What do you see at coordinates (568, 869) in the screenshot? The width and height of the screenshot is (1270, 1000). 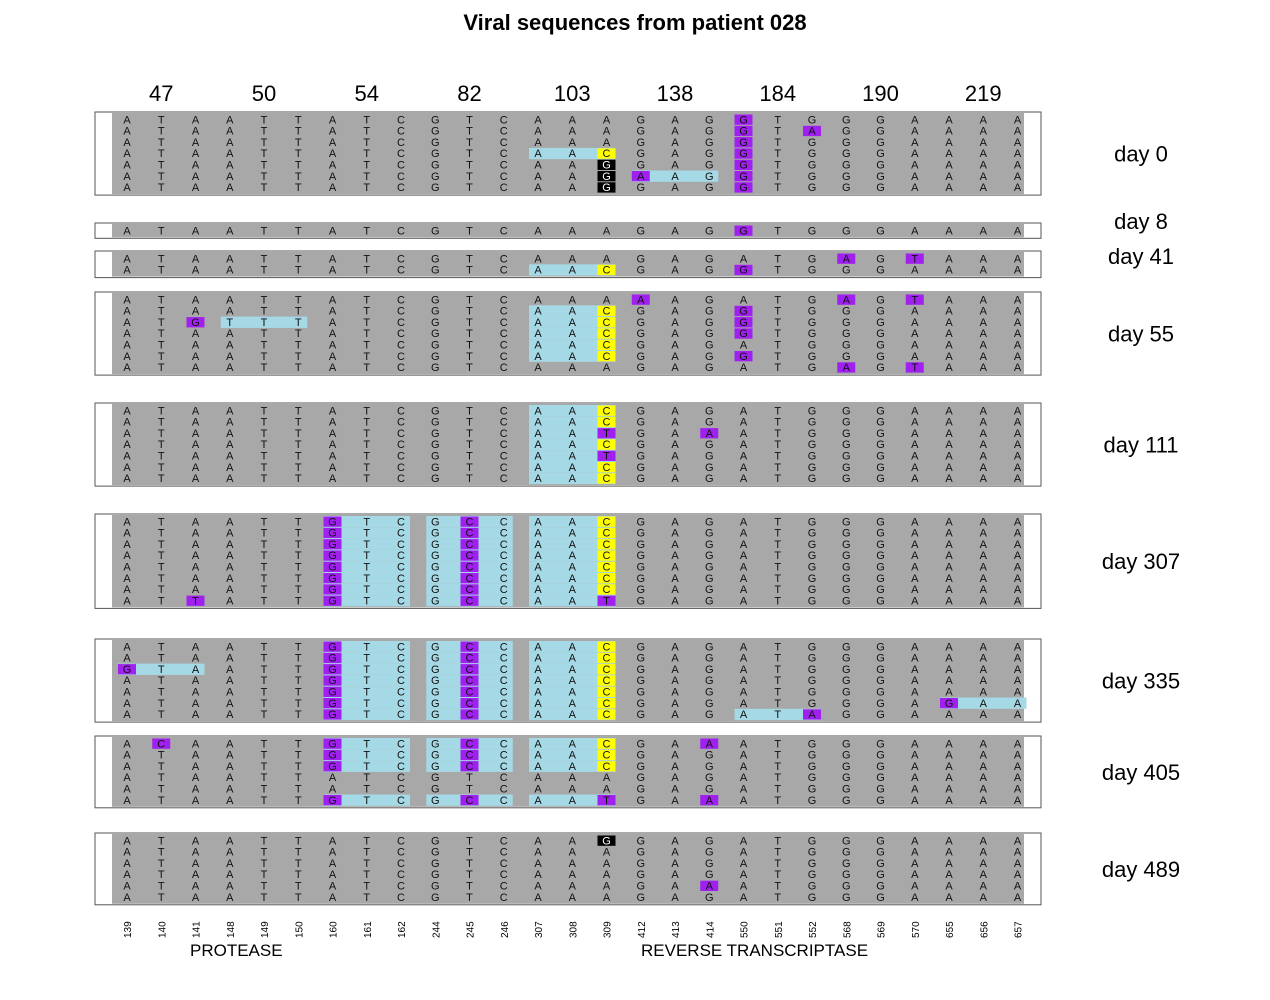 I see `group-background` at bounding box center [568, 869].